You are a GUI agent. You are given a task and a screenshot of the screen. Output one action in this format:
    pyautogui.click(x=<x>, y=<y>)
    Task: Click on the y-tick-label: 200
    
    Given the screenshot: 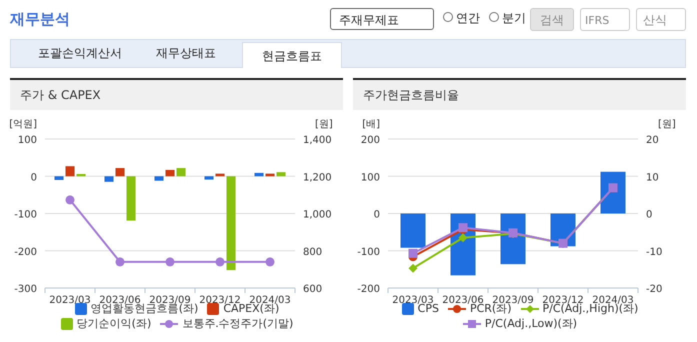 What is the action you would take?
    pyautogui.click(x=370, y=140)
    